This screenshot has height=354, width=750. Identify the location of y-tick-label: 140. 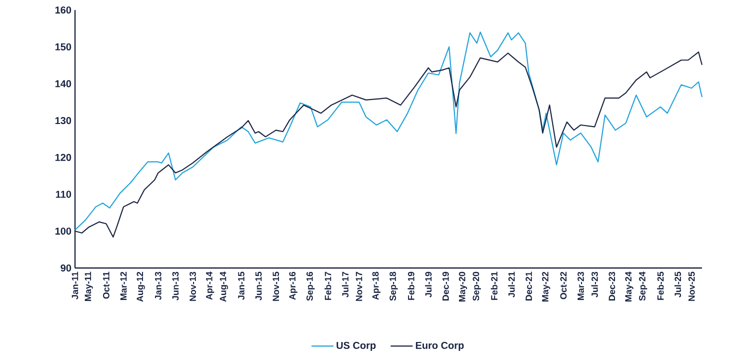
(63, 84).